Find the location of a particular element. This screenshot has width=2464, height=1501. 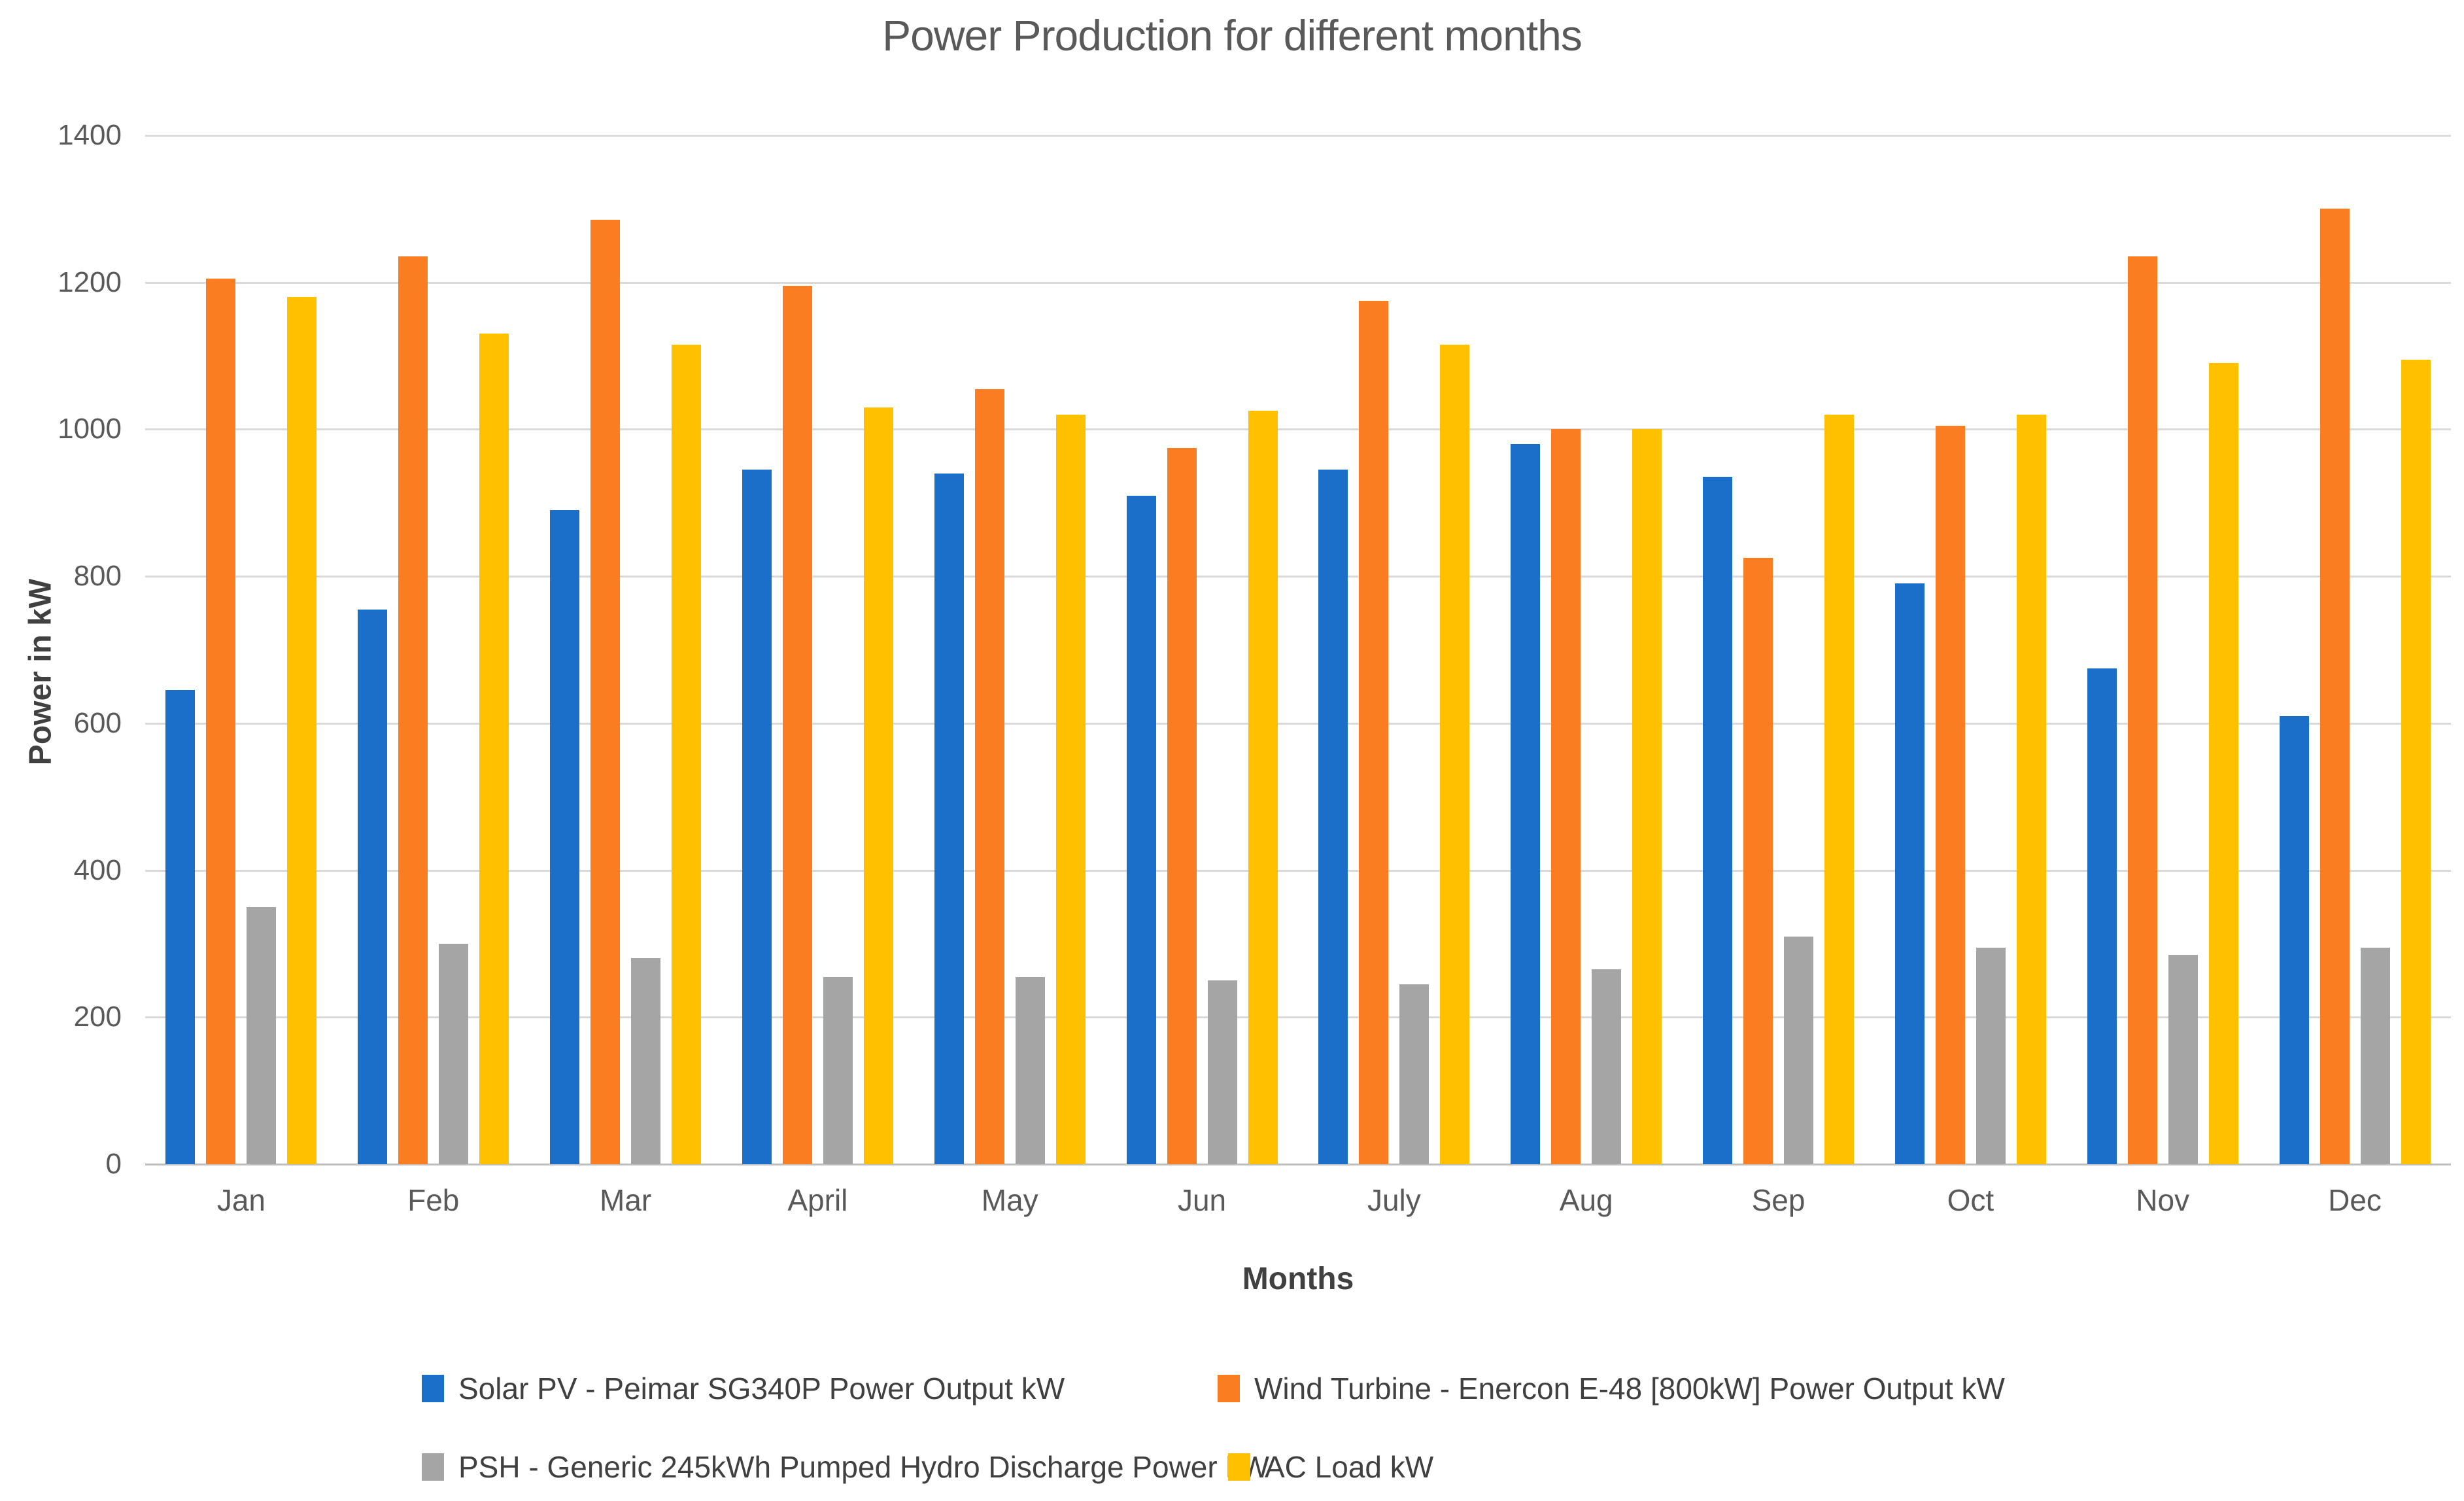

y-tick-label: 0 is located at coordinates (113, 1164).